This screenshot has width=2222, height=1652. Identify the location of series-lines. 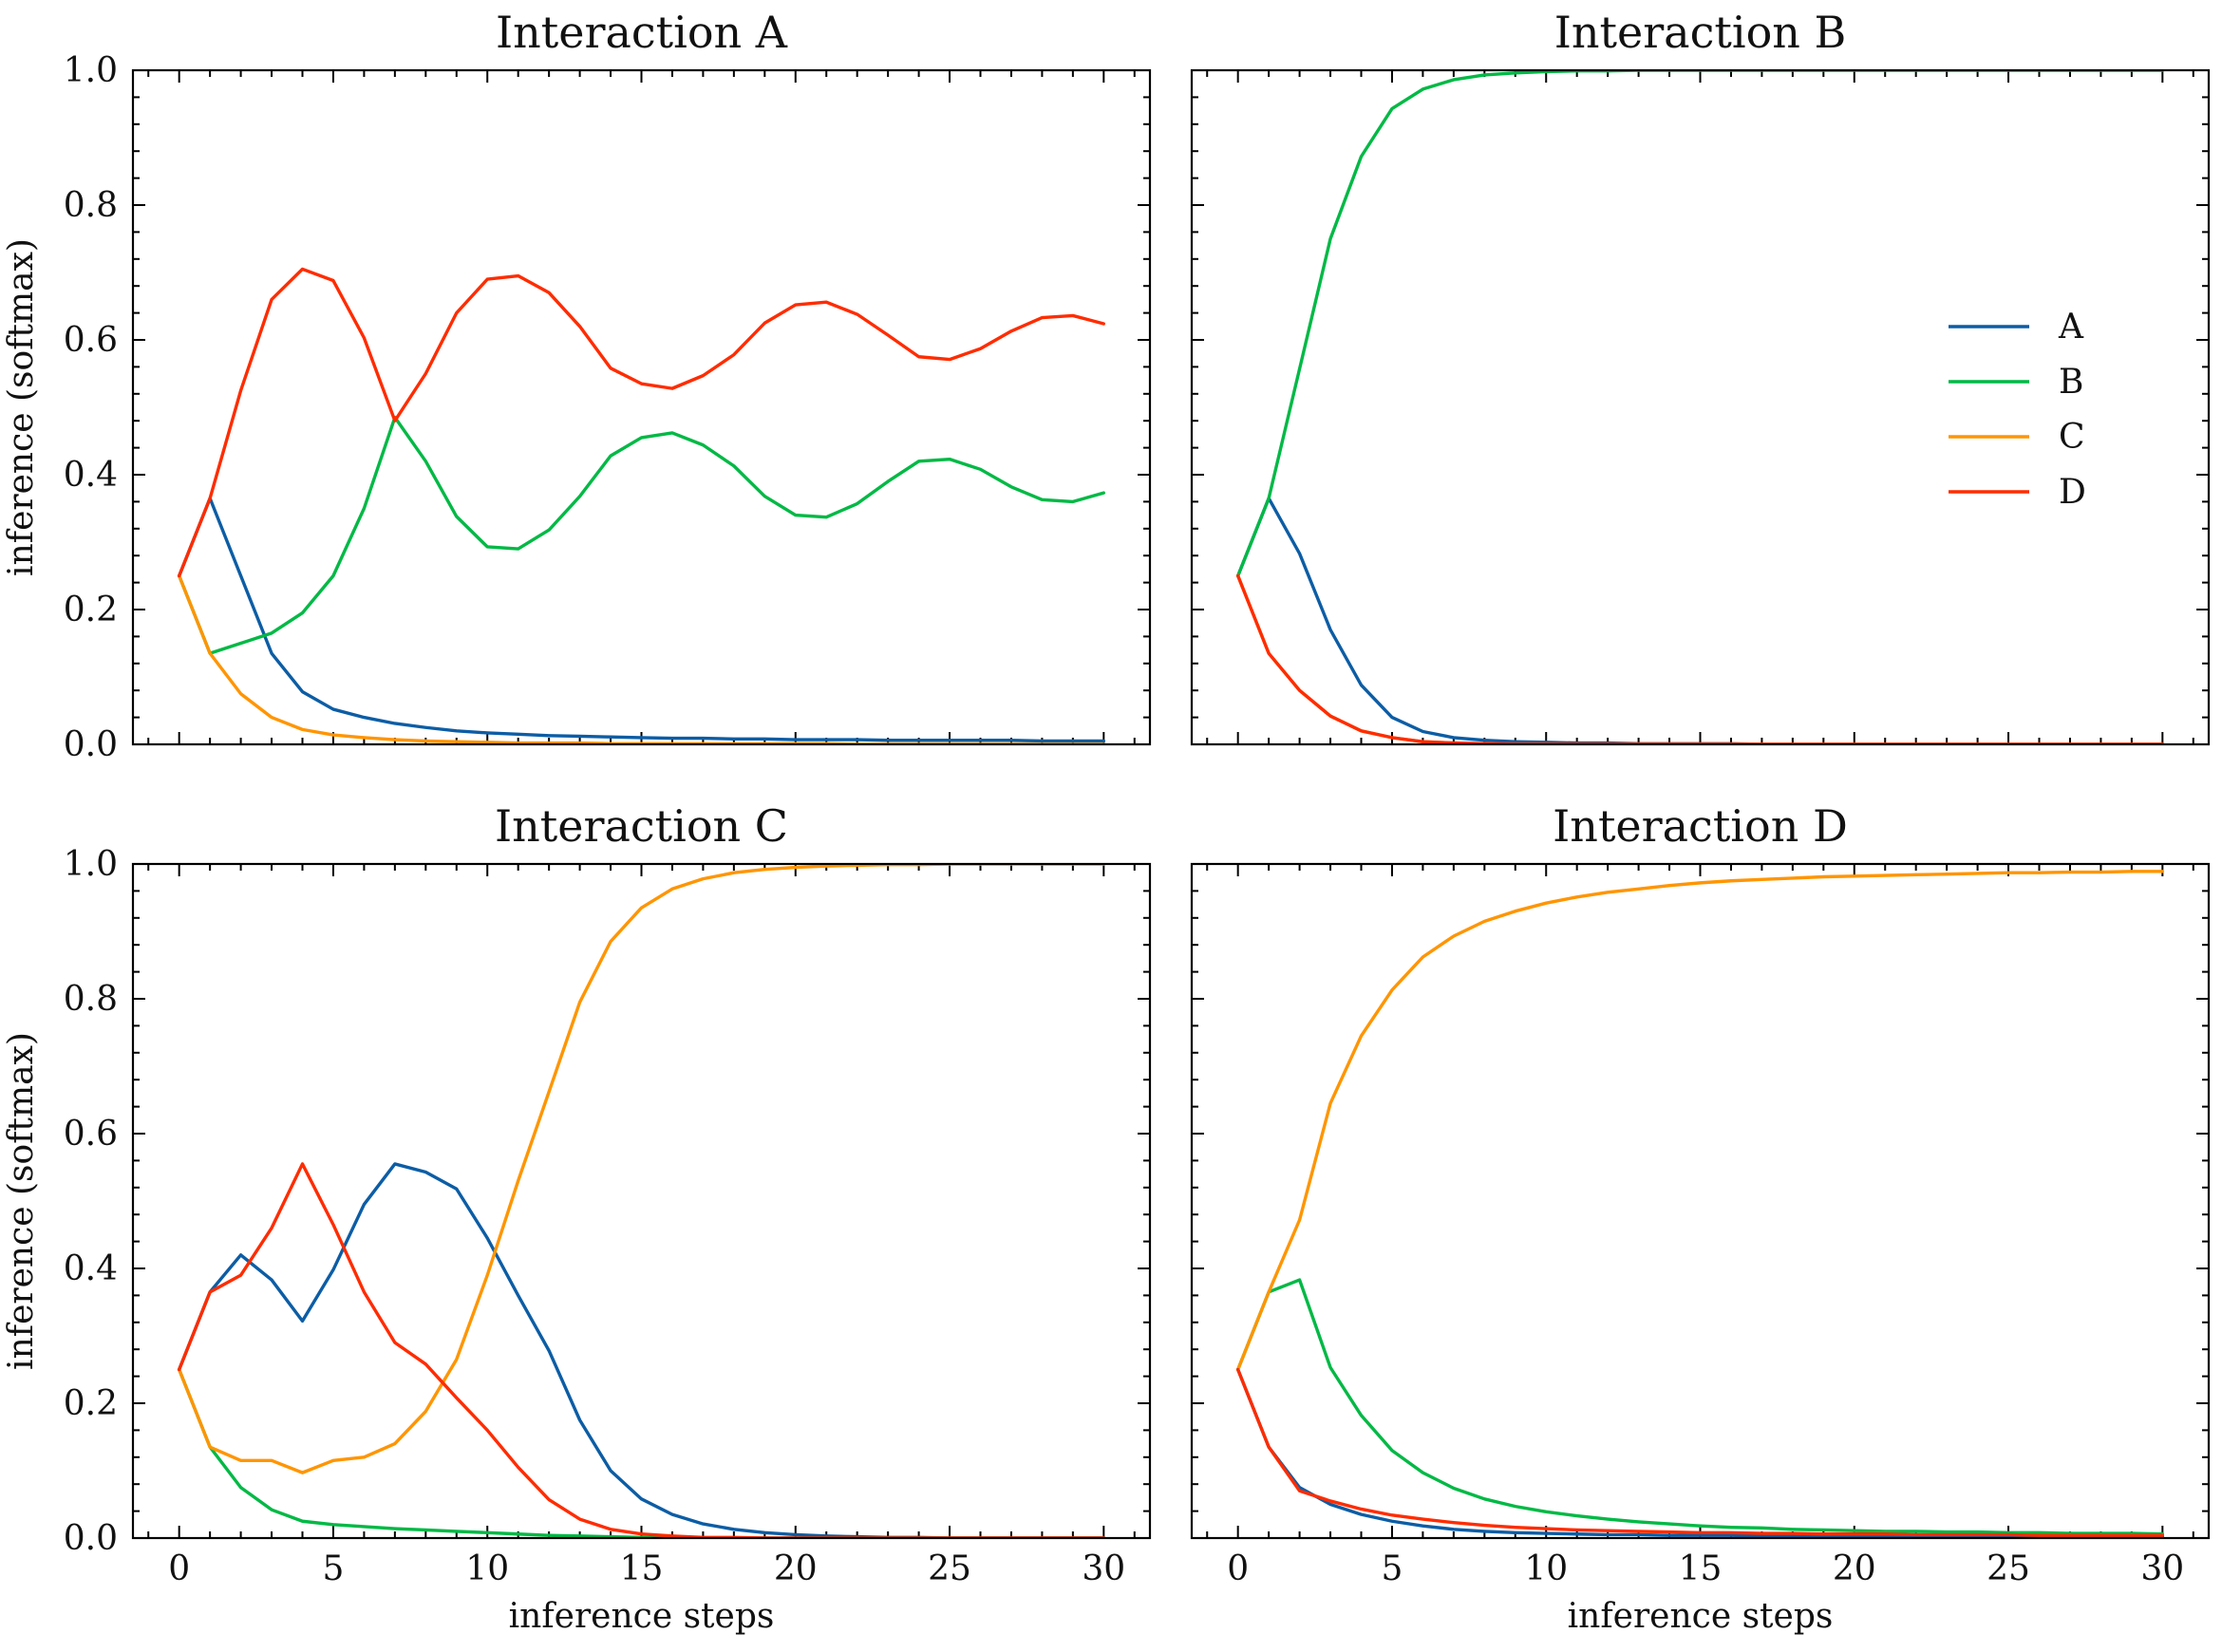
(641, 505).